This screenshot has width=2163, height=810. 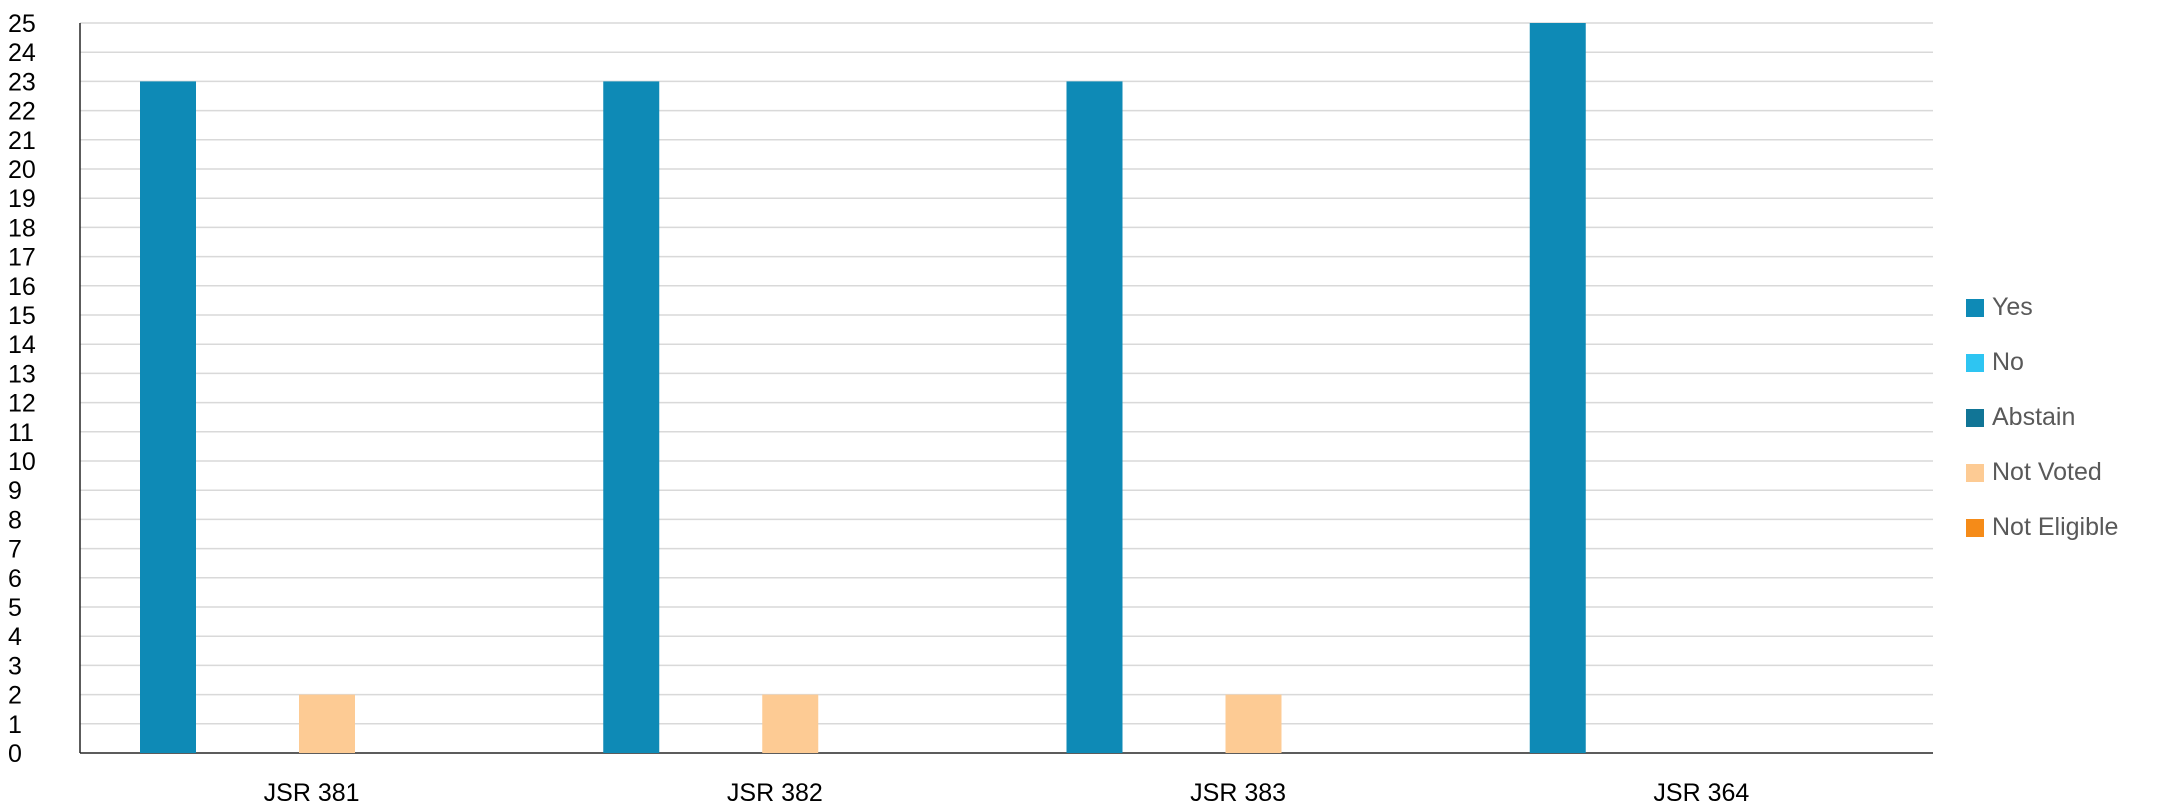 I want to click on x-tick-label: JSR 364, so click(x=1701, y=793).